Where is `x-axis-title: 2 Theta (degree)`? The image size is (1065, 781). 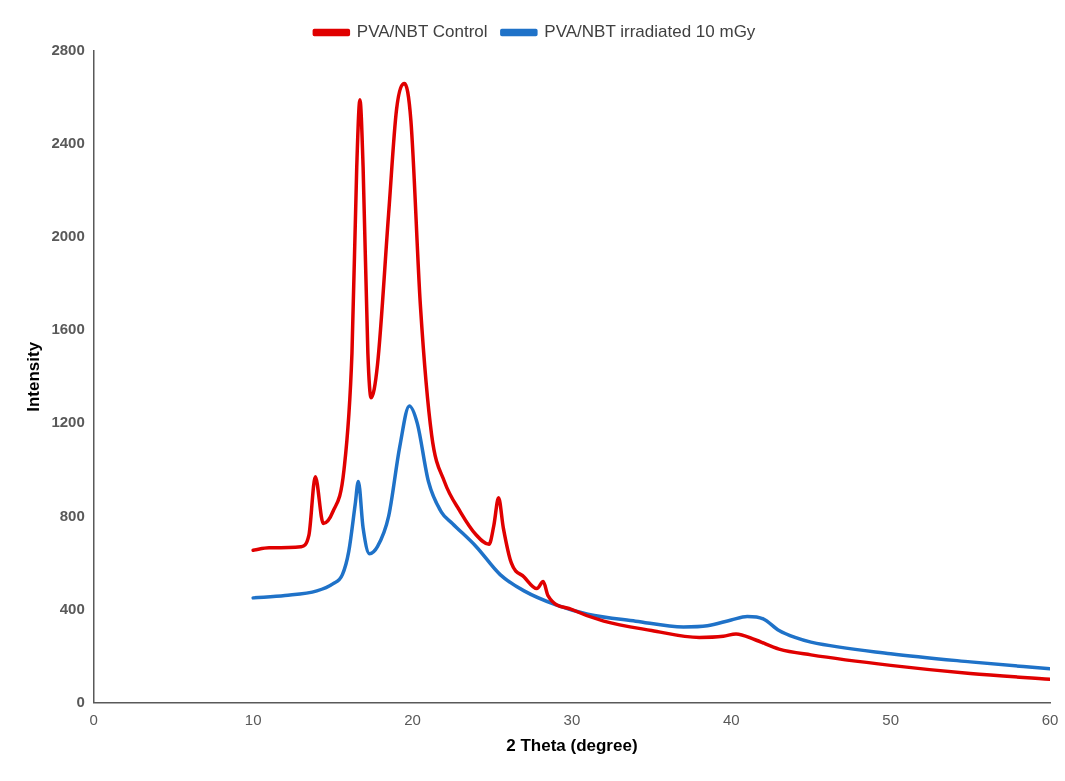 x-axis-title: 2 Theta (degree) is located at coordinates (572, 746).